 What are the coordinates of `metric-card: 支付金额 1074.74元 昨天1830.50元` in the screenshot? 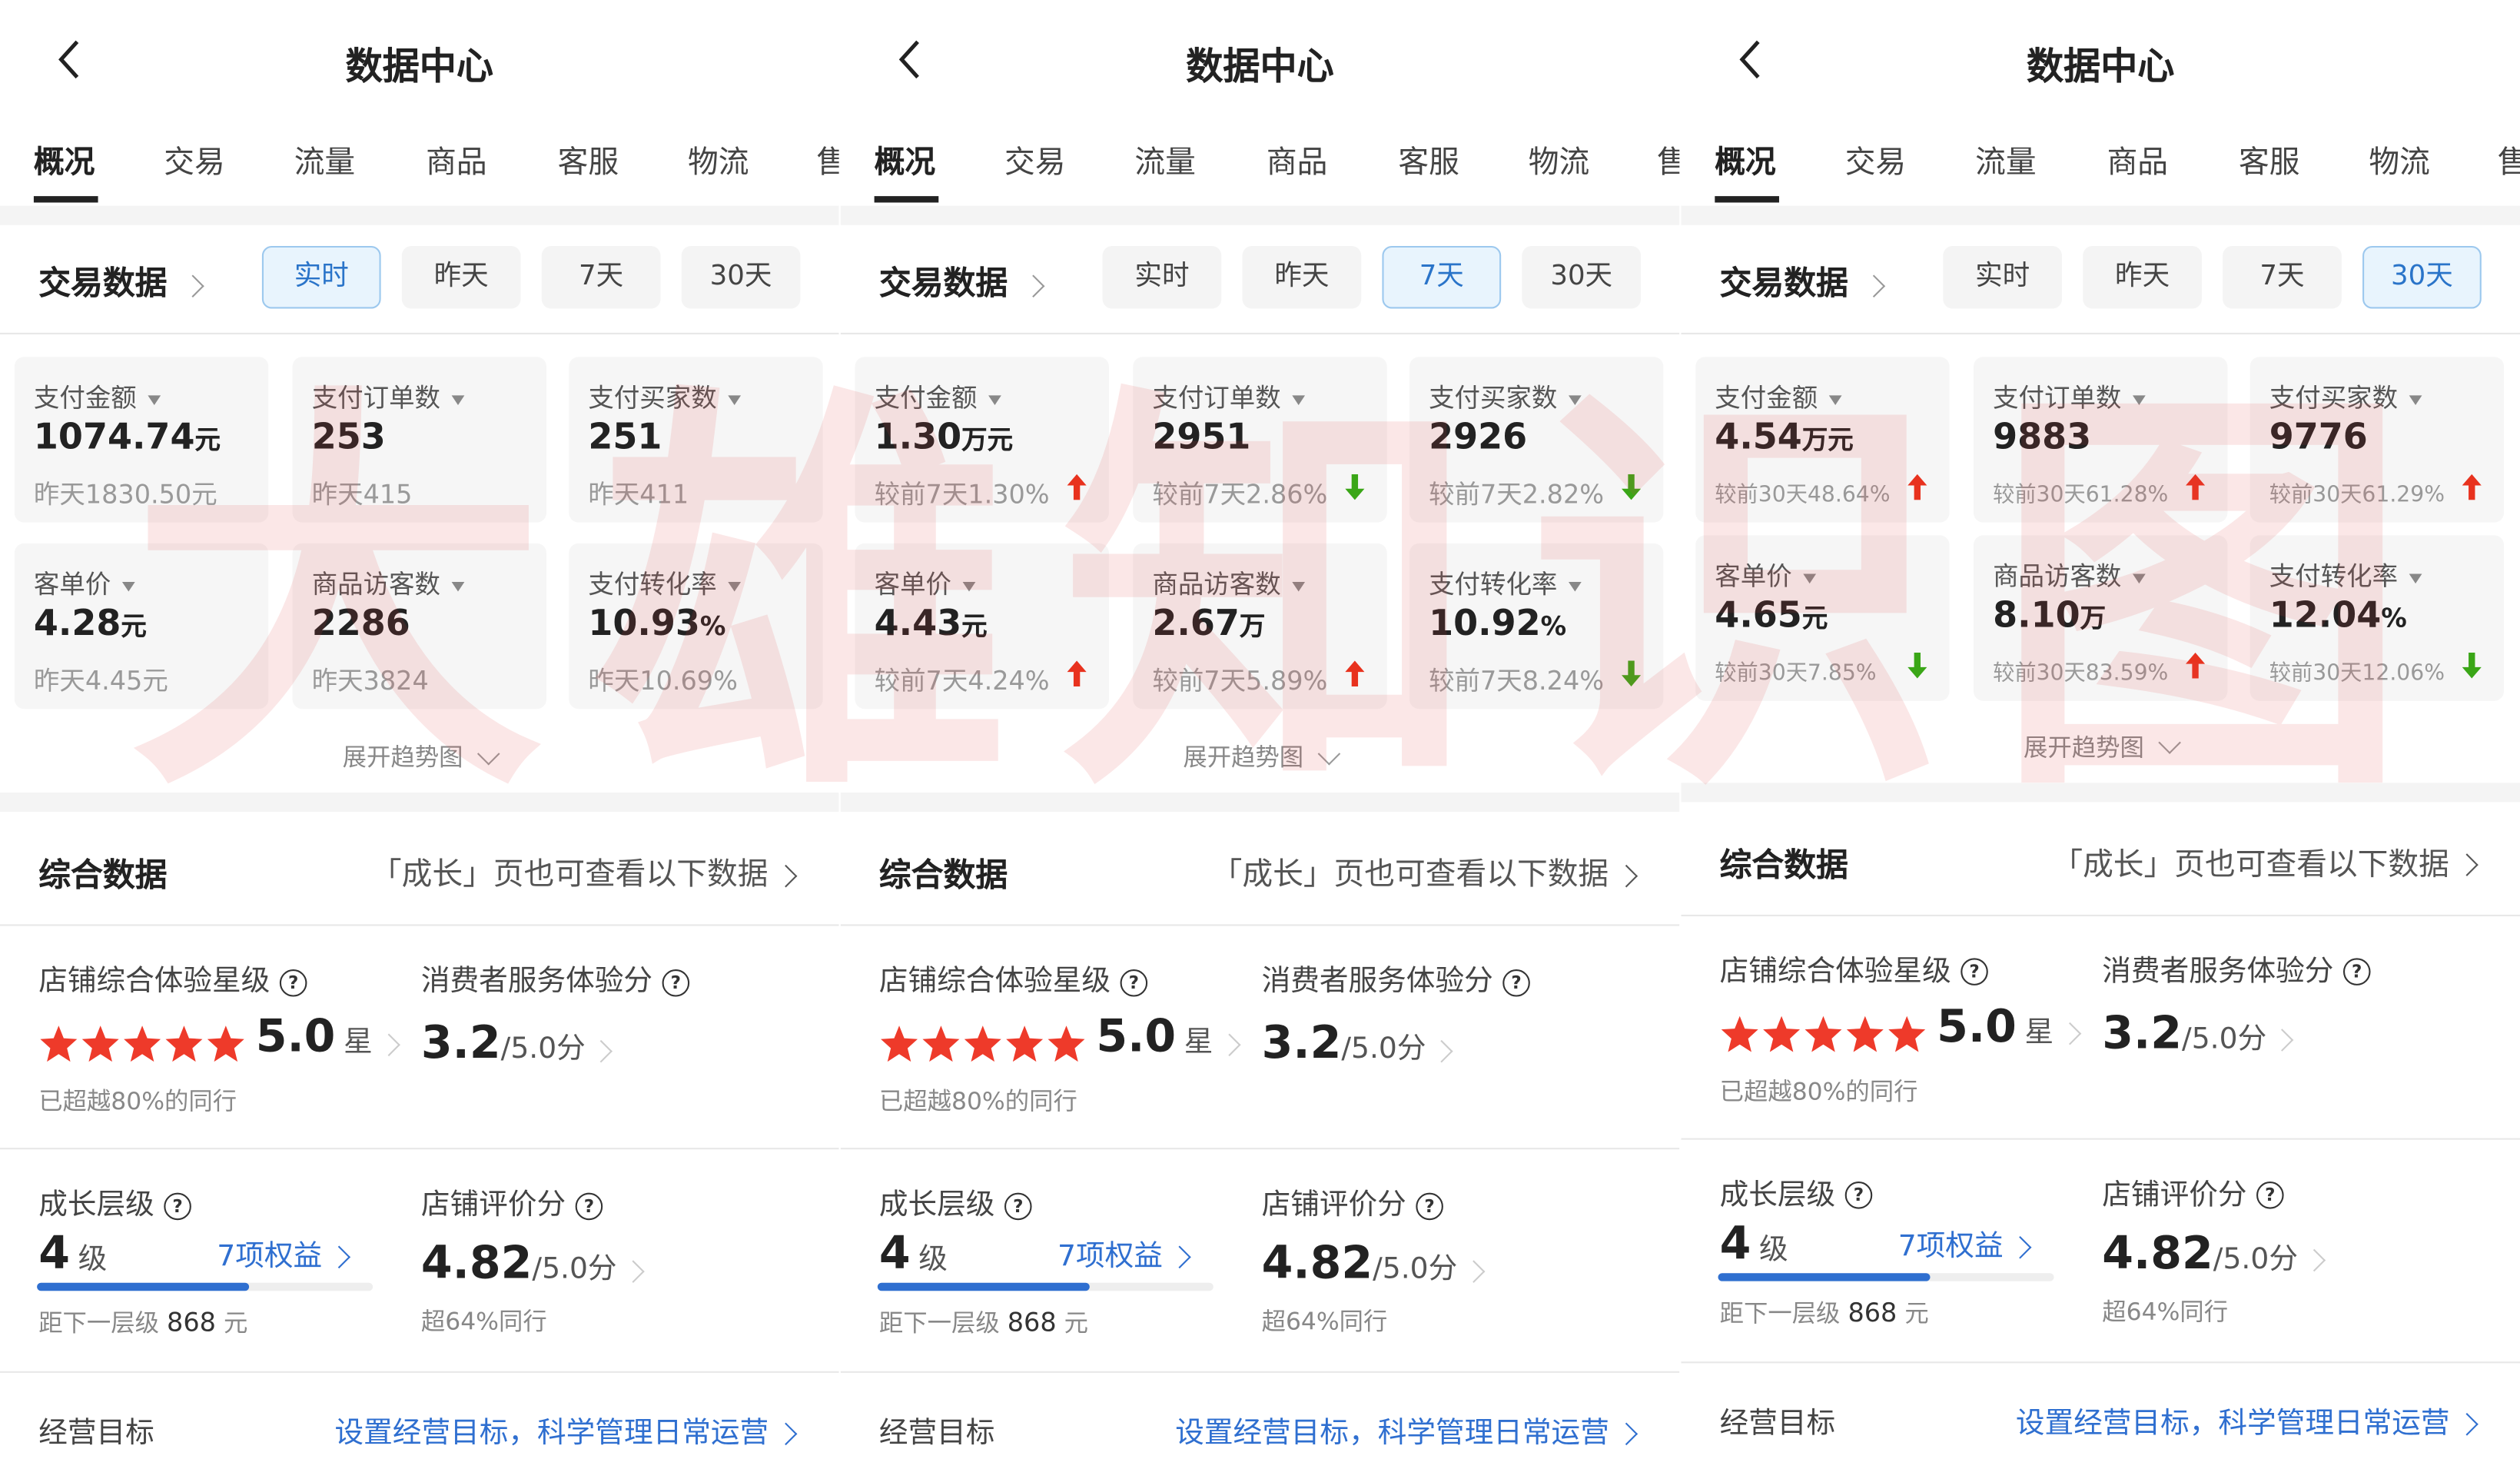 It's located at (142, 440).